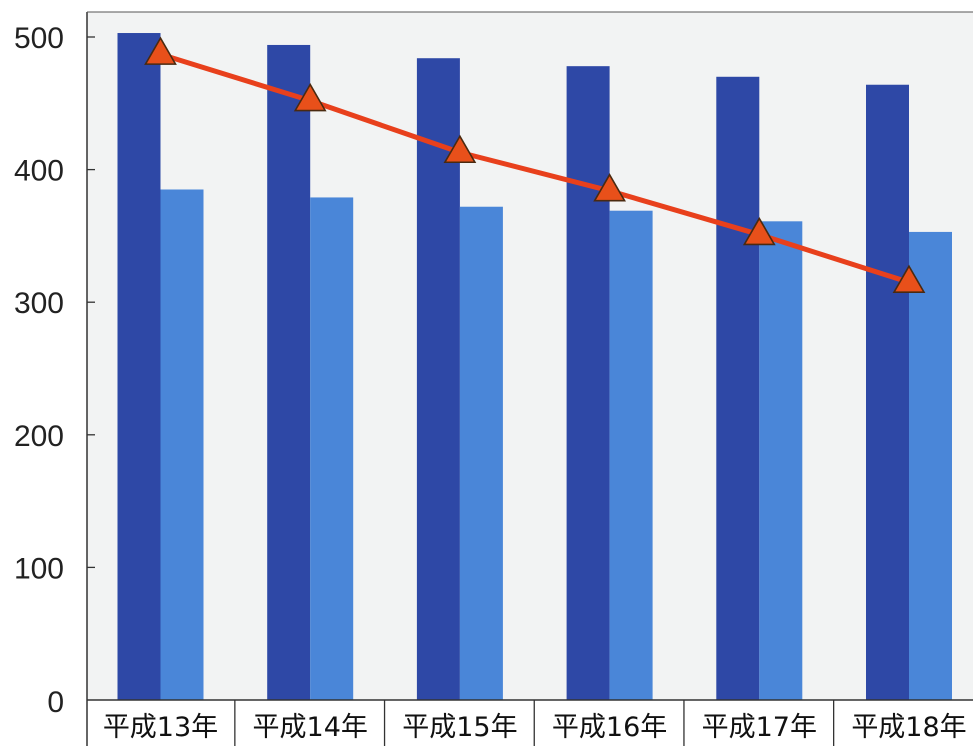 The image size is (977, 748). I want to click on x-tick-label: 平成17年, so click(759, 727).